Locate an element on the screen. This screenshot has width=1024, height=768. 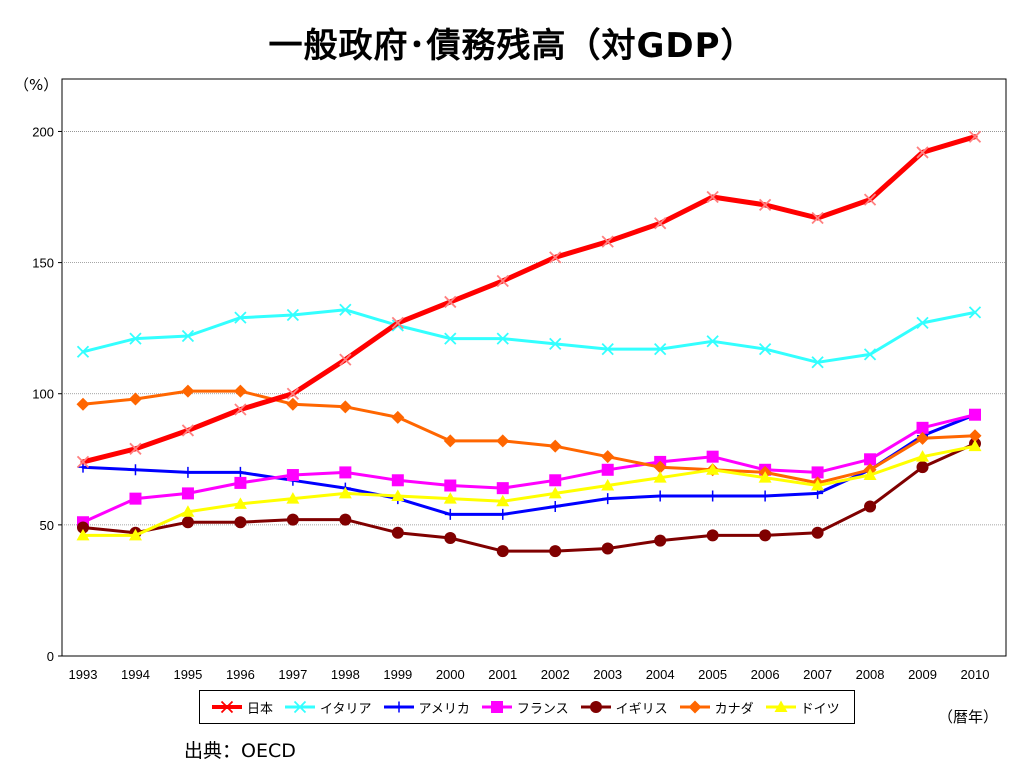
x-tick-label: 1994 is located at coordinates (135, 674).